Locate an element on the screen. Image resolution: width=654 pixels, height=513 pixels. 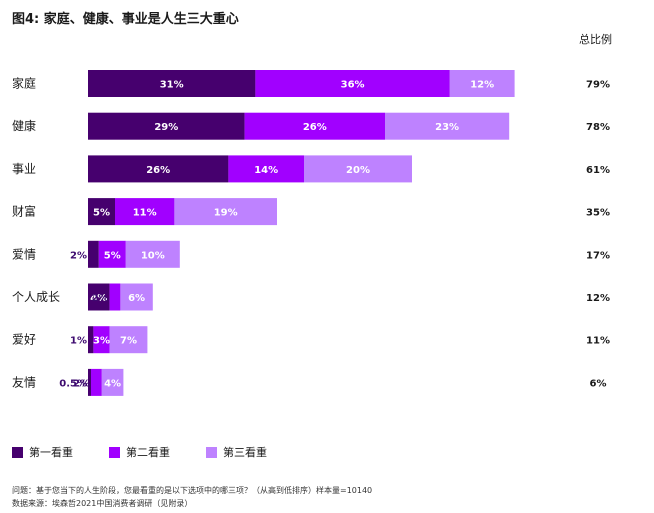
data-label: 12% is located at coordinates (482, 85).